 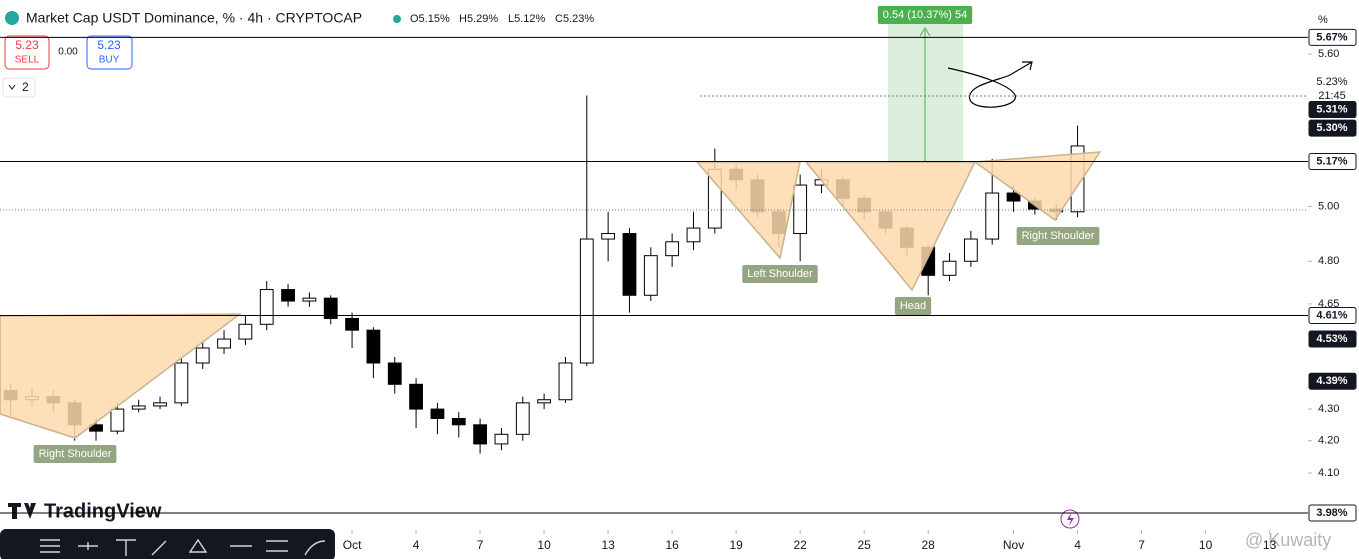 I want to click on sell-button, so click(x=27, y=52).